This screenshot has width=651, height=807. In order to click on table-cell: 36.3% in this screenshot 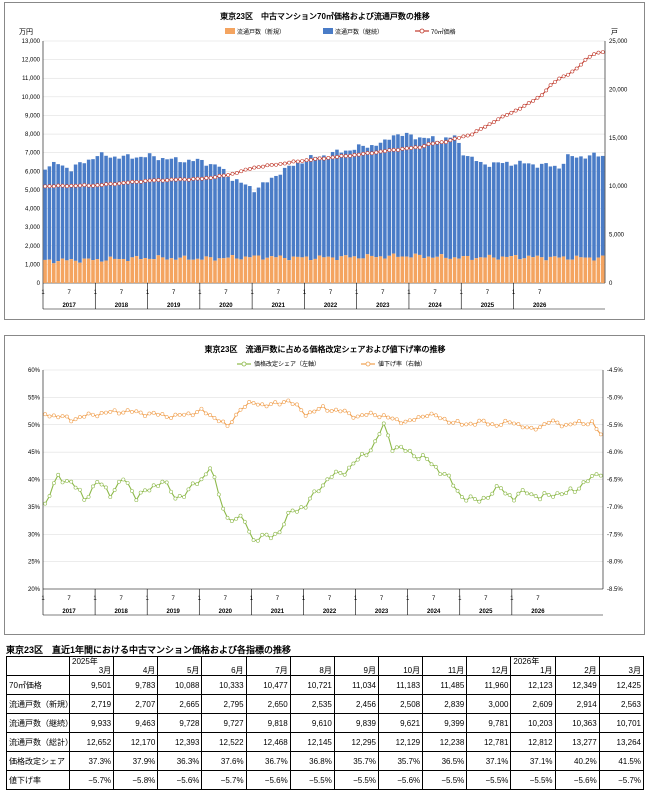, I will do `click(180, 761)`.